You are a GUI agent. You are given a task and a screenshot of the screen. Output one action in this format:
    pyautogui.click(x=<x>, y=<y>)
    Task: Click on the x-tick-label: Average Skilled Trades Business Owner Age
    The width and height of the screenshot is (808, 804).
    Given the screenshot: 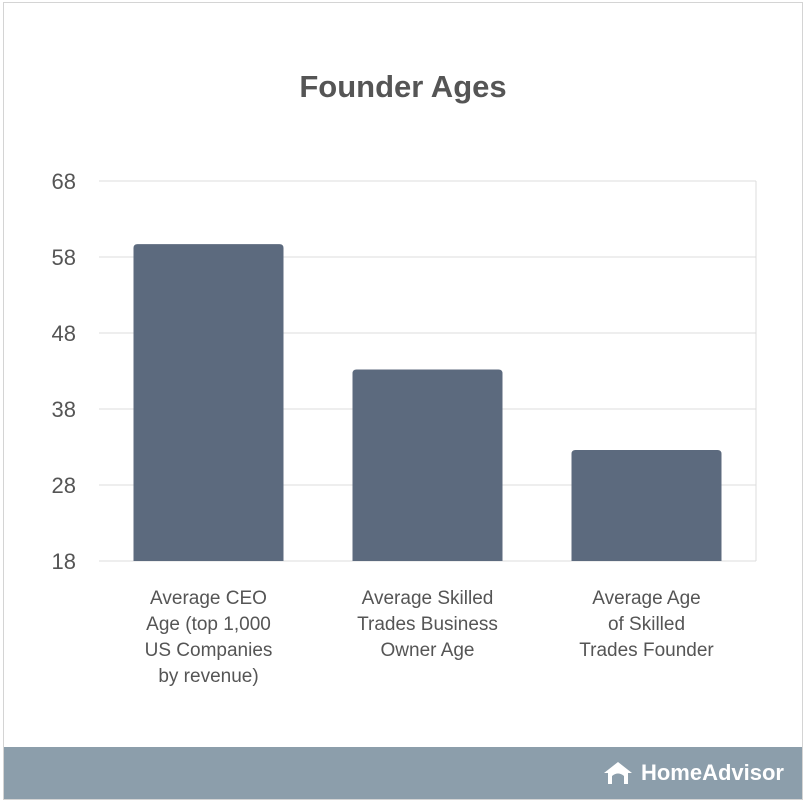 What is the action you would take?
    pyautogui.click(x=427, y=624)
    